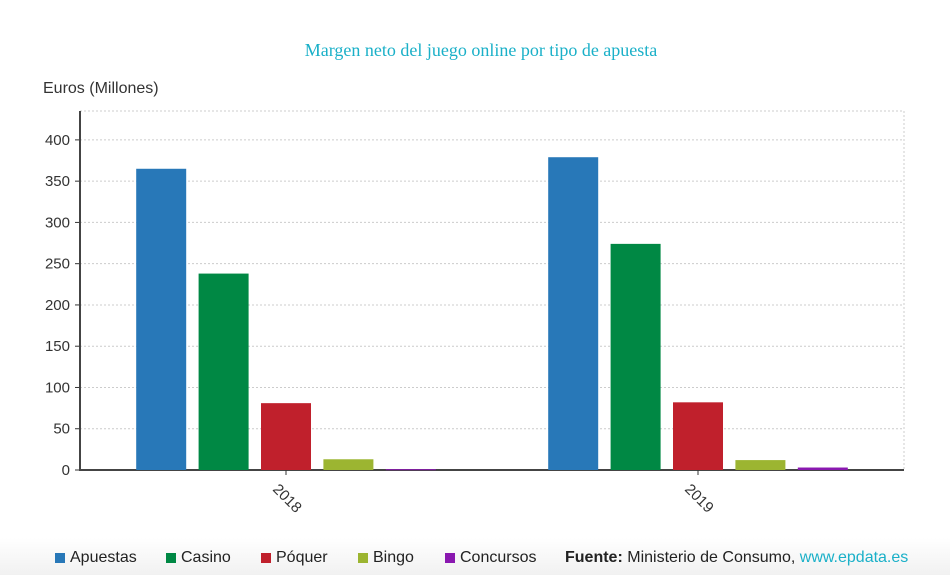  I want to click on bar-bingo-2018, so click(348, 464).